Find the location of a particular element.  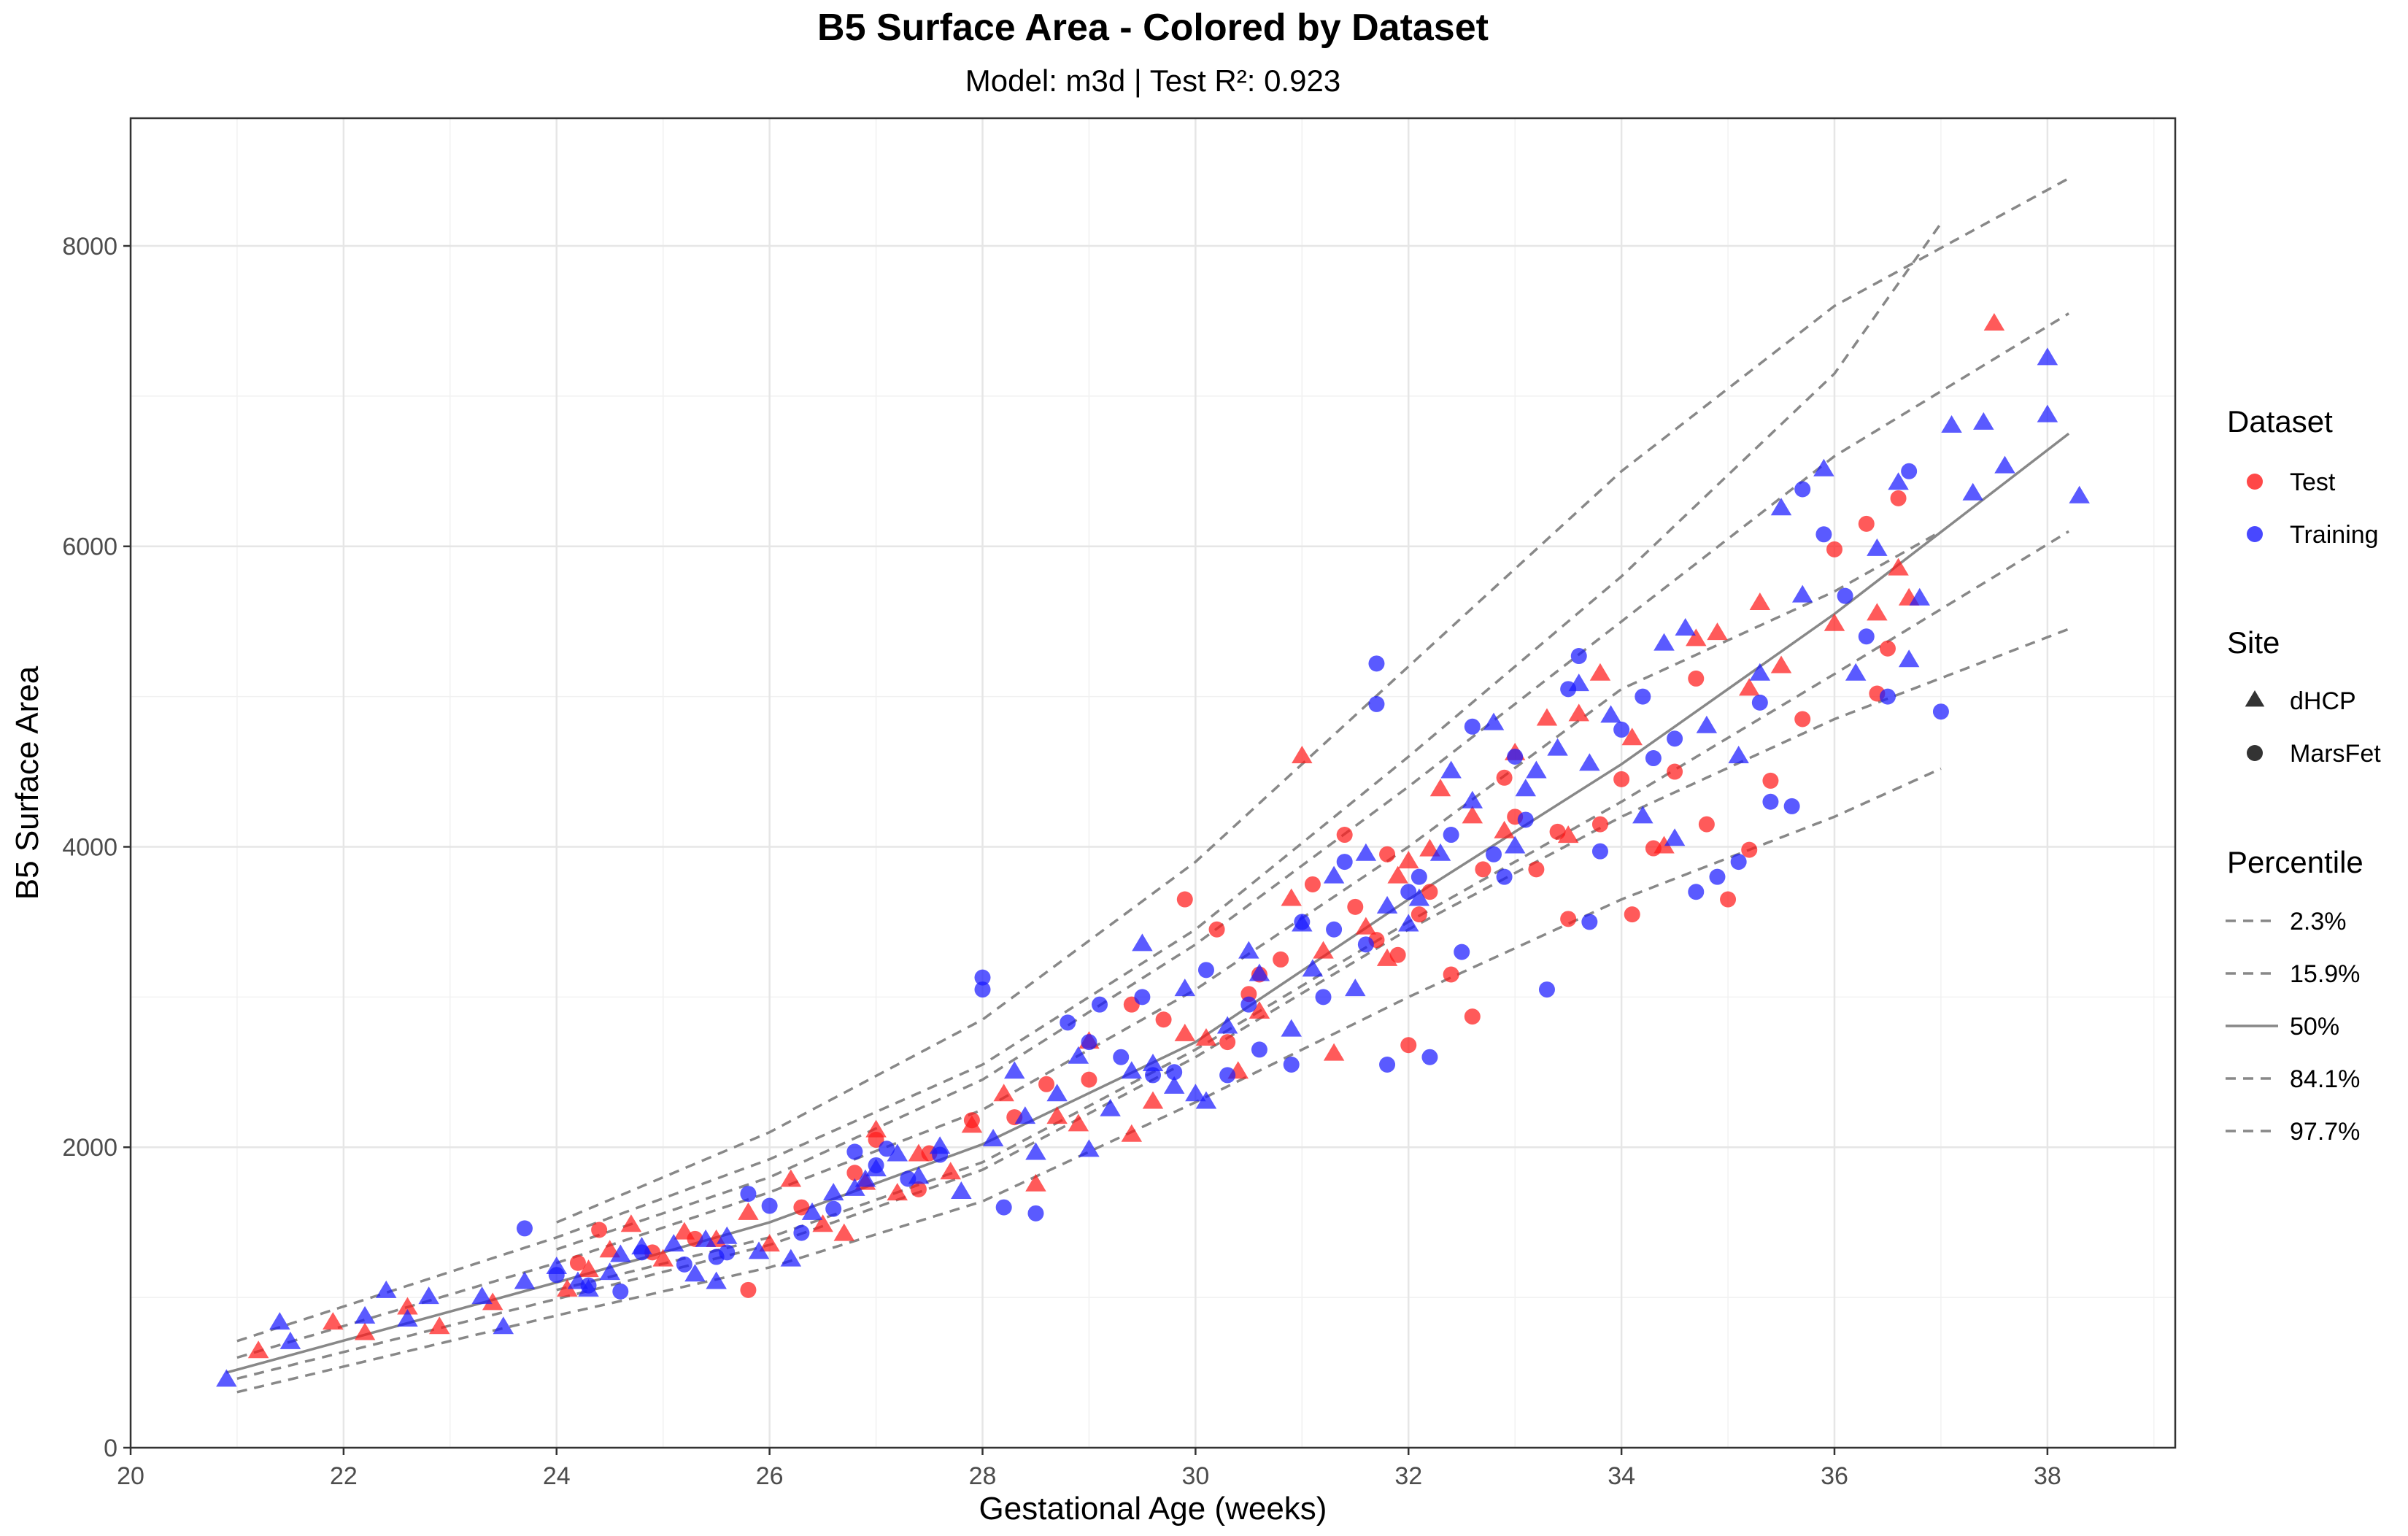

legend-key-test is located at coordinates (2255, 482).